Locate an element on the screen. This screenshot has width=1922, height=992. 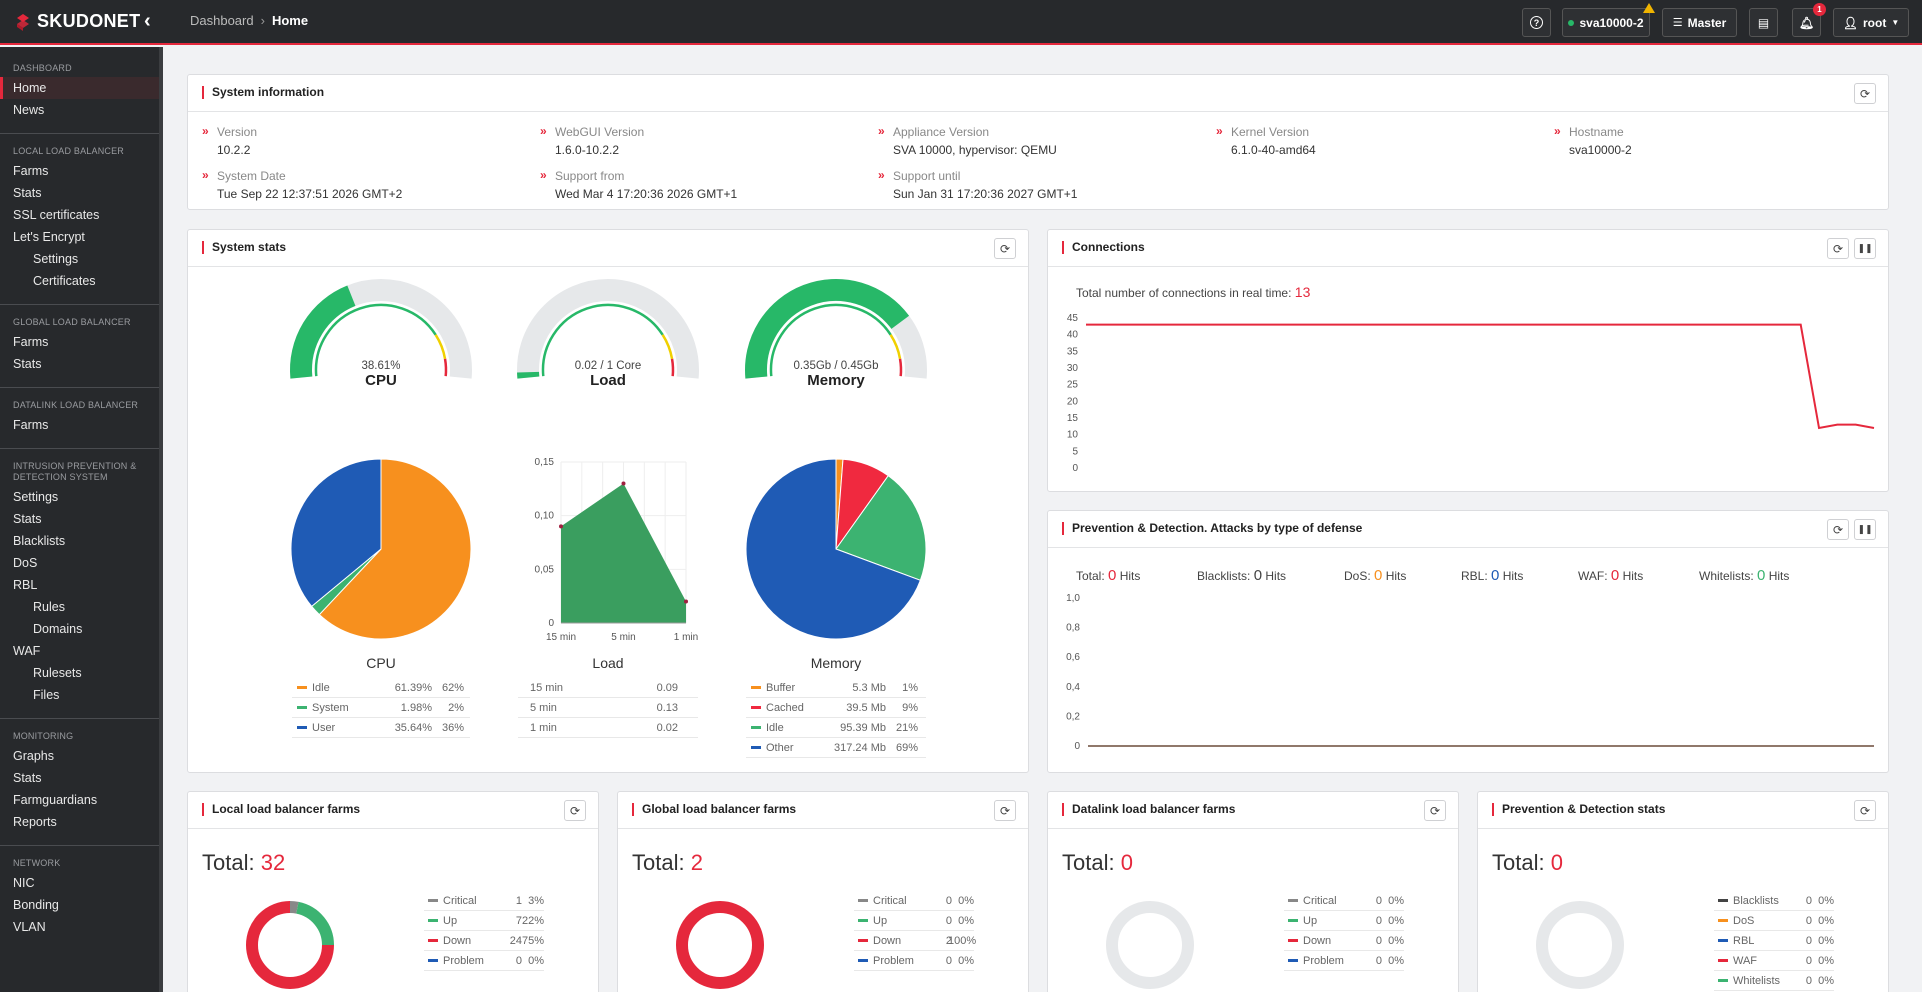
sidebar-item-let-s-encrypt: Let's Encrypt is located at coordinates (49, 237).